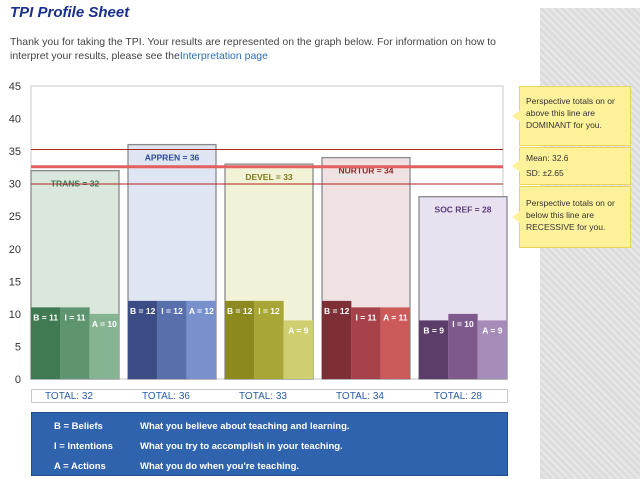  Describe the element at coordinates (365, 171) in the screenshot. I see `bar-label-nurtur: NURTUR = 34` at that location.